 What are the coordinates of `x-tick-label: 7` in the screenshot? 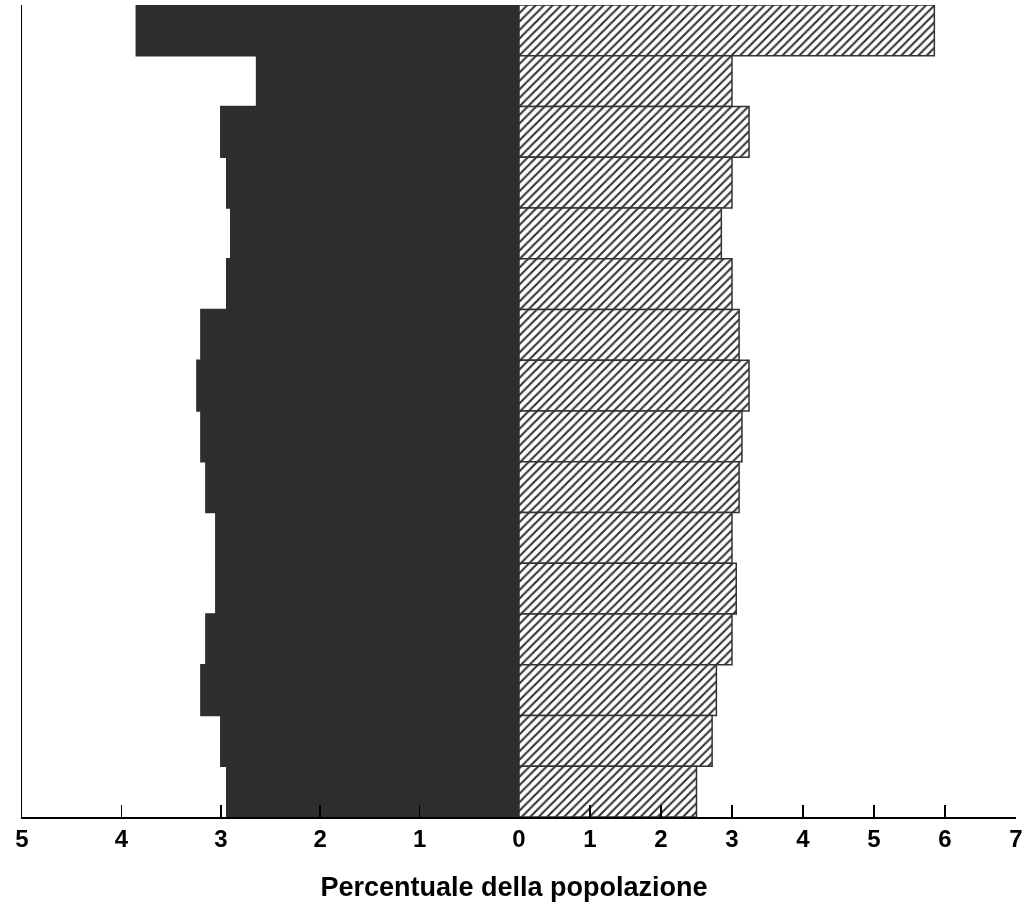 It's located at (1016, 839).